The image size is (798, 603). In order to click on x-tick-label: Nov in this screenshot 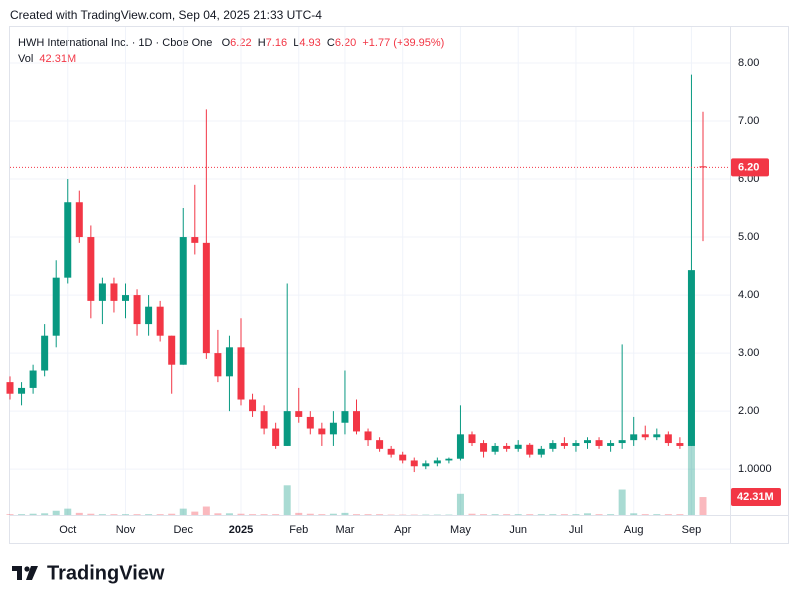, I will do `click(126, 530)`.